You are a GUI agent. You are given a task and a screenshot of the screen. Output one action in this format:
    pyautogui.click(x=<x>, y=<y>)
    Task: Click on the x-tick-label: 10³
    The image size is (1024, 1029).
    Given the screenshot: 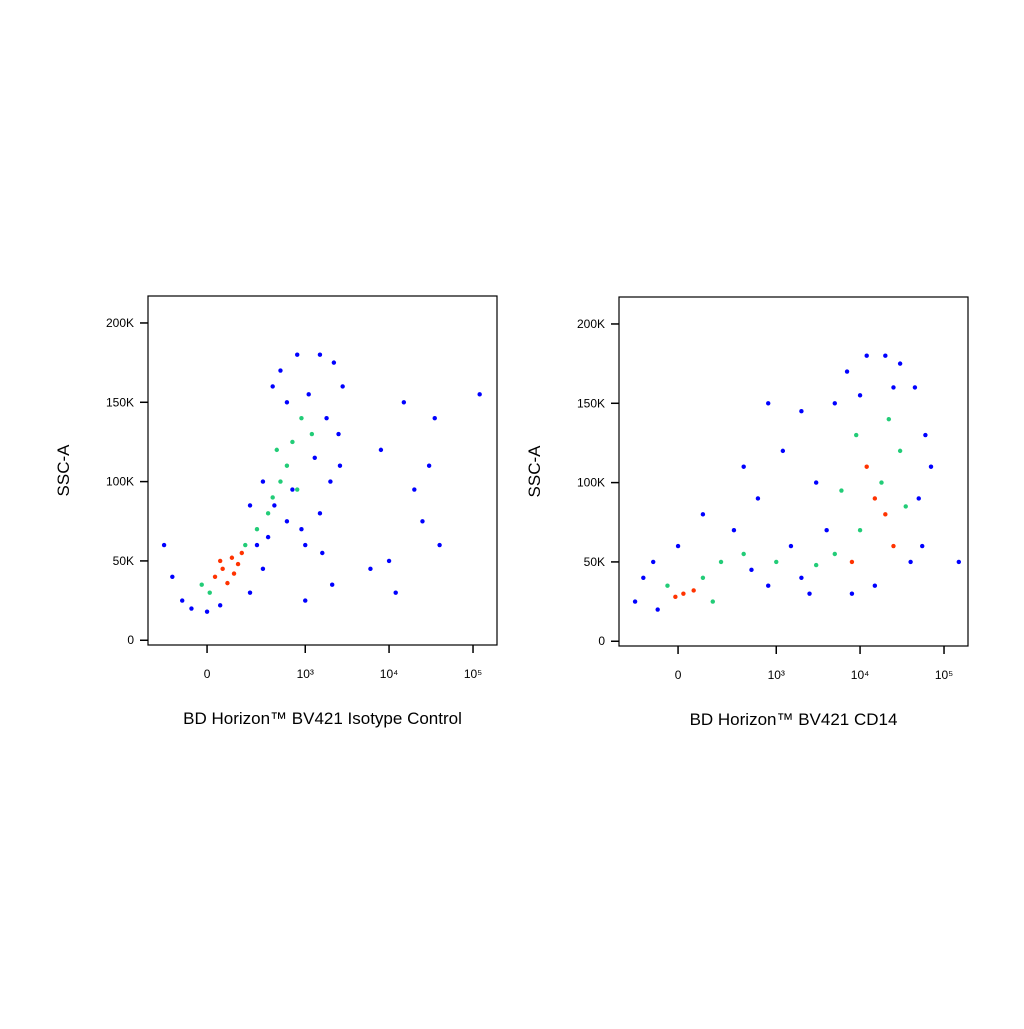 What is the action you would take?
    pyautogui.click(x=305, y=674)
    